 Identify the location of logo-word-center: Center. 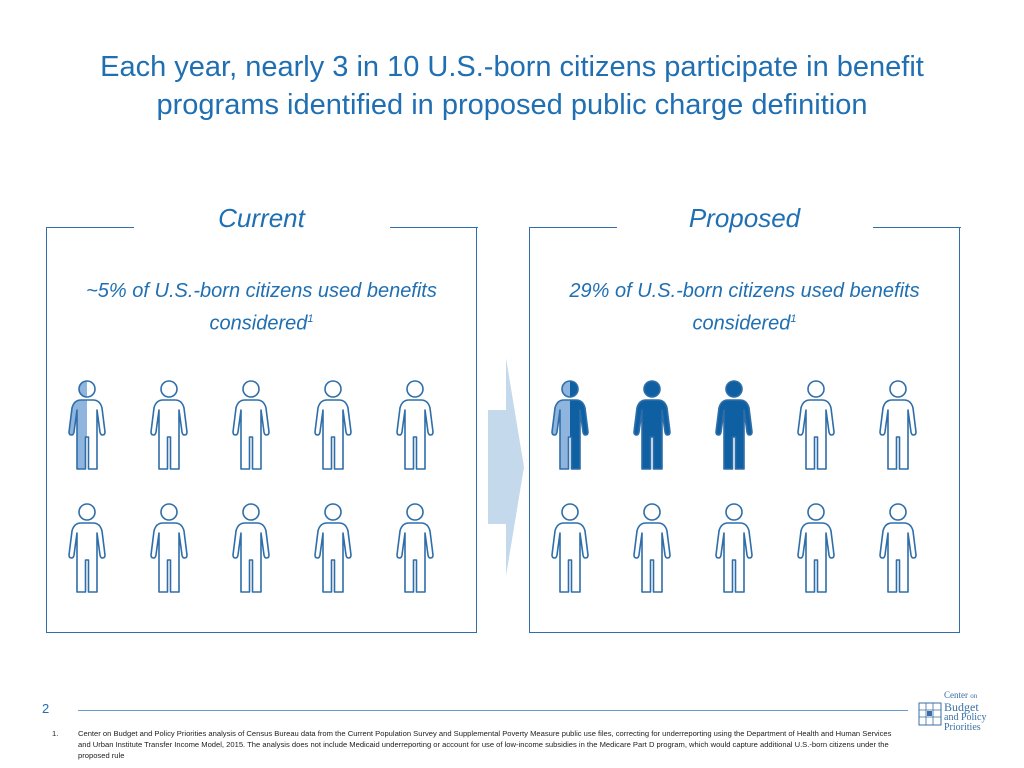
(956, 695).